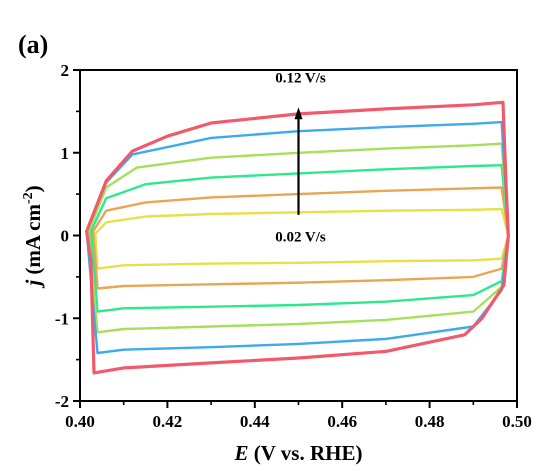 The image size is (547, 471). What do you see at coordinates (33, 284) in the screenshot?
I see `y-axis-label-symbol: j` at bounding box center [33, 284].